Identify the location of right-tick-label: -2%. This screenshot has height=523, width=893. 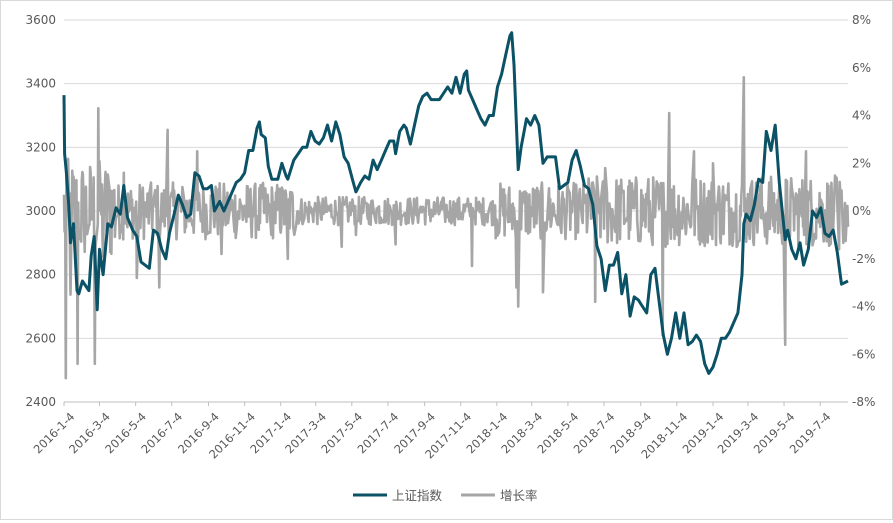
(863, 259).